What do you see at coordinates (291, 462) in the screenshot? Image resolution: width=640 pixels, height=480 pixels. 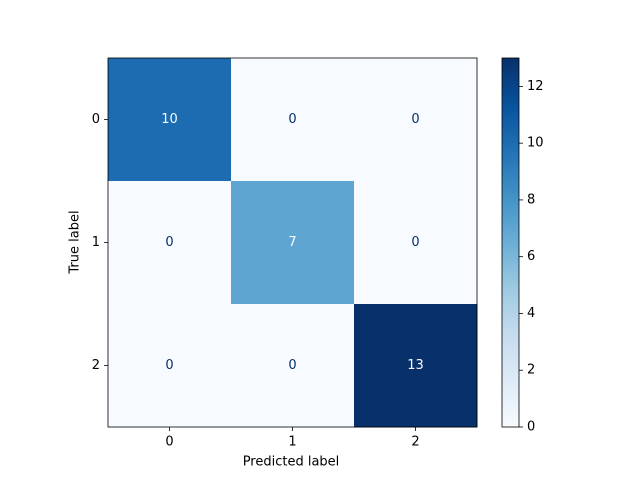 I see `x-axis-label: Predicted label` at bounding box center [291, 462].